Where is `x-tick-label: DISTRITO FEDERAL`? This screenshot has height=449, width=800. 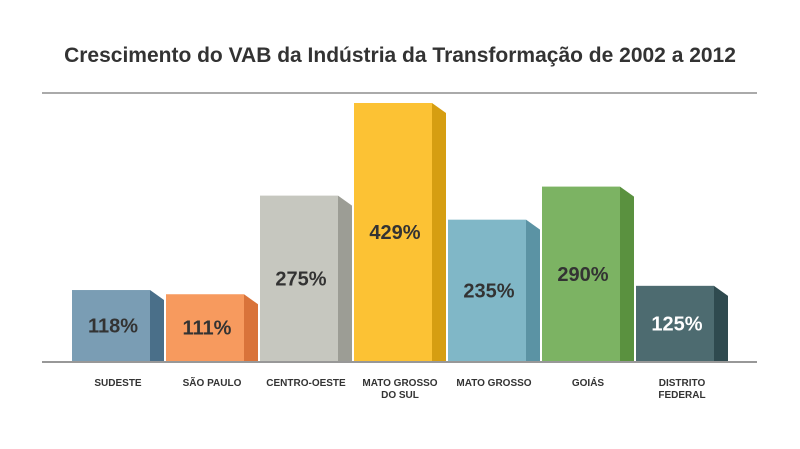
x-tick-label: DISTRITO FEDERAL is located at coordinates (681, 389).